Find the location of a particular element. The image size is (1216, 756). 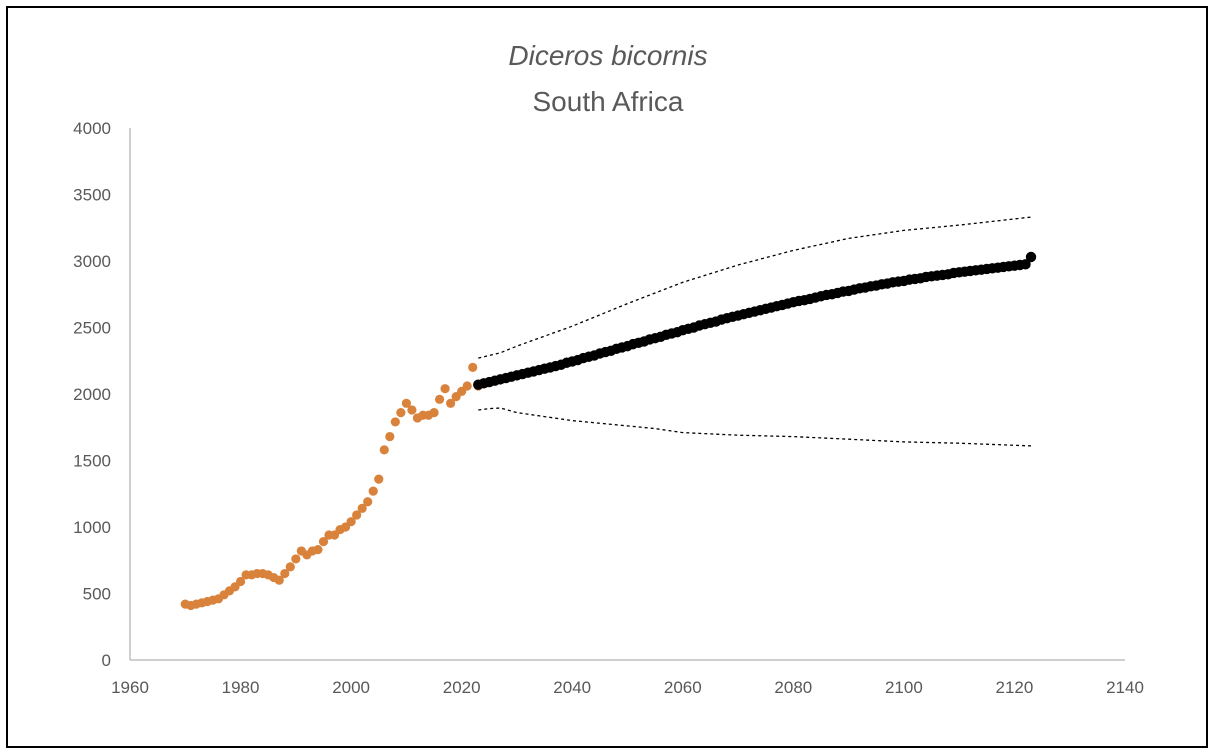

y-tick-label: 3000 is located at coordinates (92, 261).